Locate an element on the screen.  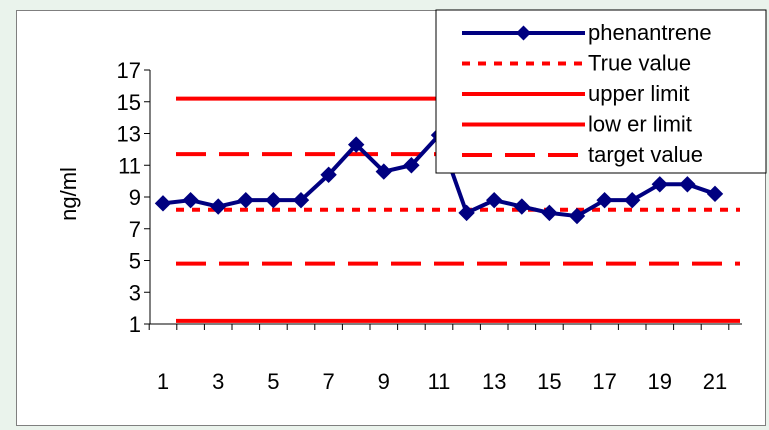
x-axis: 1 3 5 7 9 11 13 15 17 19 21 is located at coordinates (445, 358).